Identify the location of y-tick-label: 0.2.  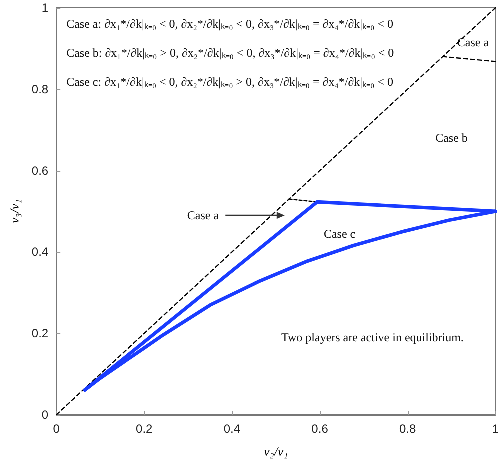
(40, 333).